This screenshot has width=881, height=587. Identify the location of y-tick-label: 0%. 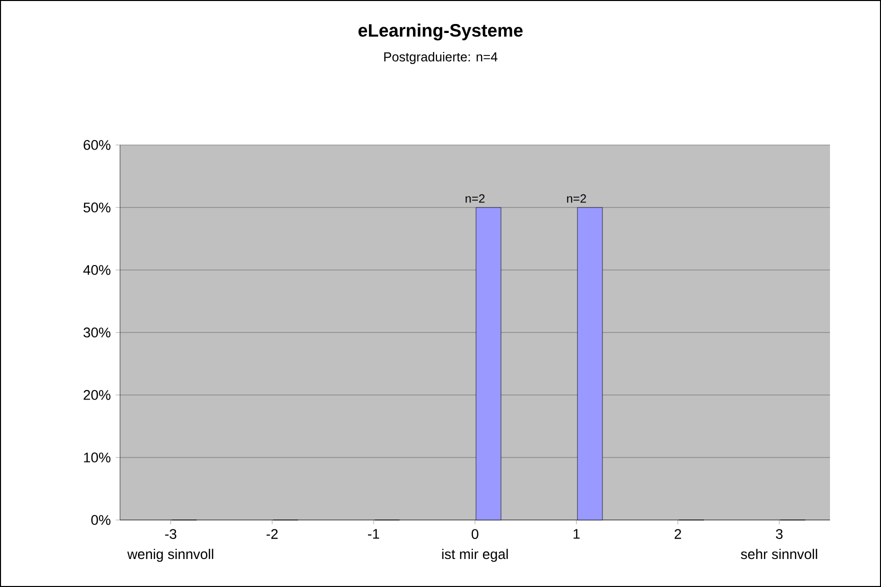
(100, 520).